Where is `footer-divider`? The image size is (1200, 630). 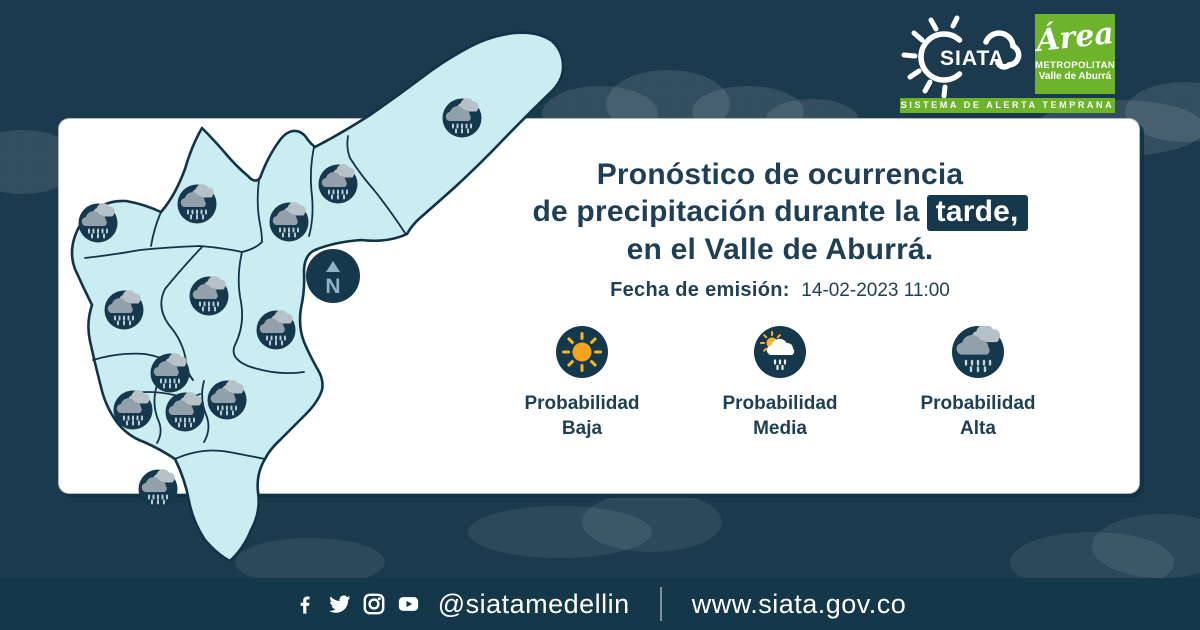
footer-divider is located at coordinates (660, 604).